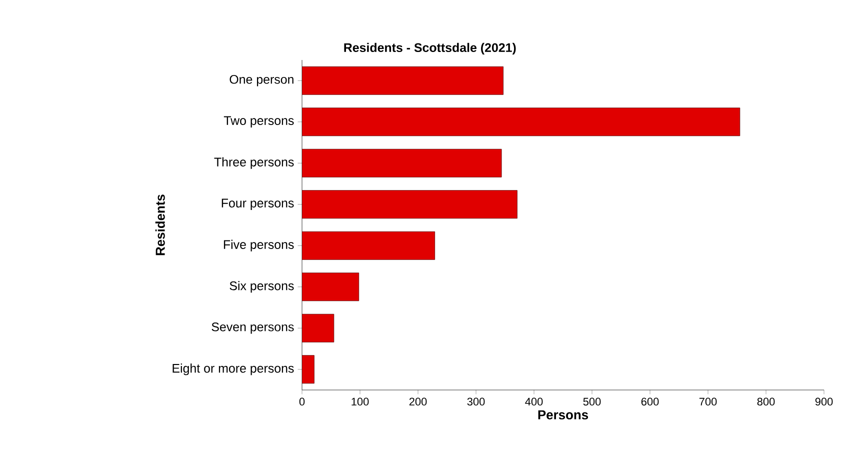  What do you see at coordinates (302, 402) in the screenshot?
I see `x-tick-label: 0` at bounding box center [302, 402].